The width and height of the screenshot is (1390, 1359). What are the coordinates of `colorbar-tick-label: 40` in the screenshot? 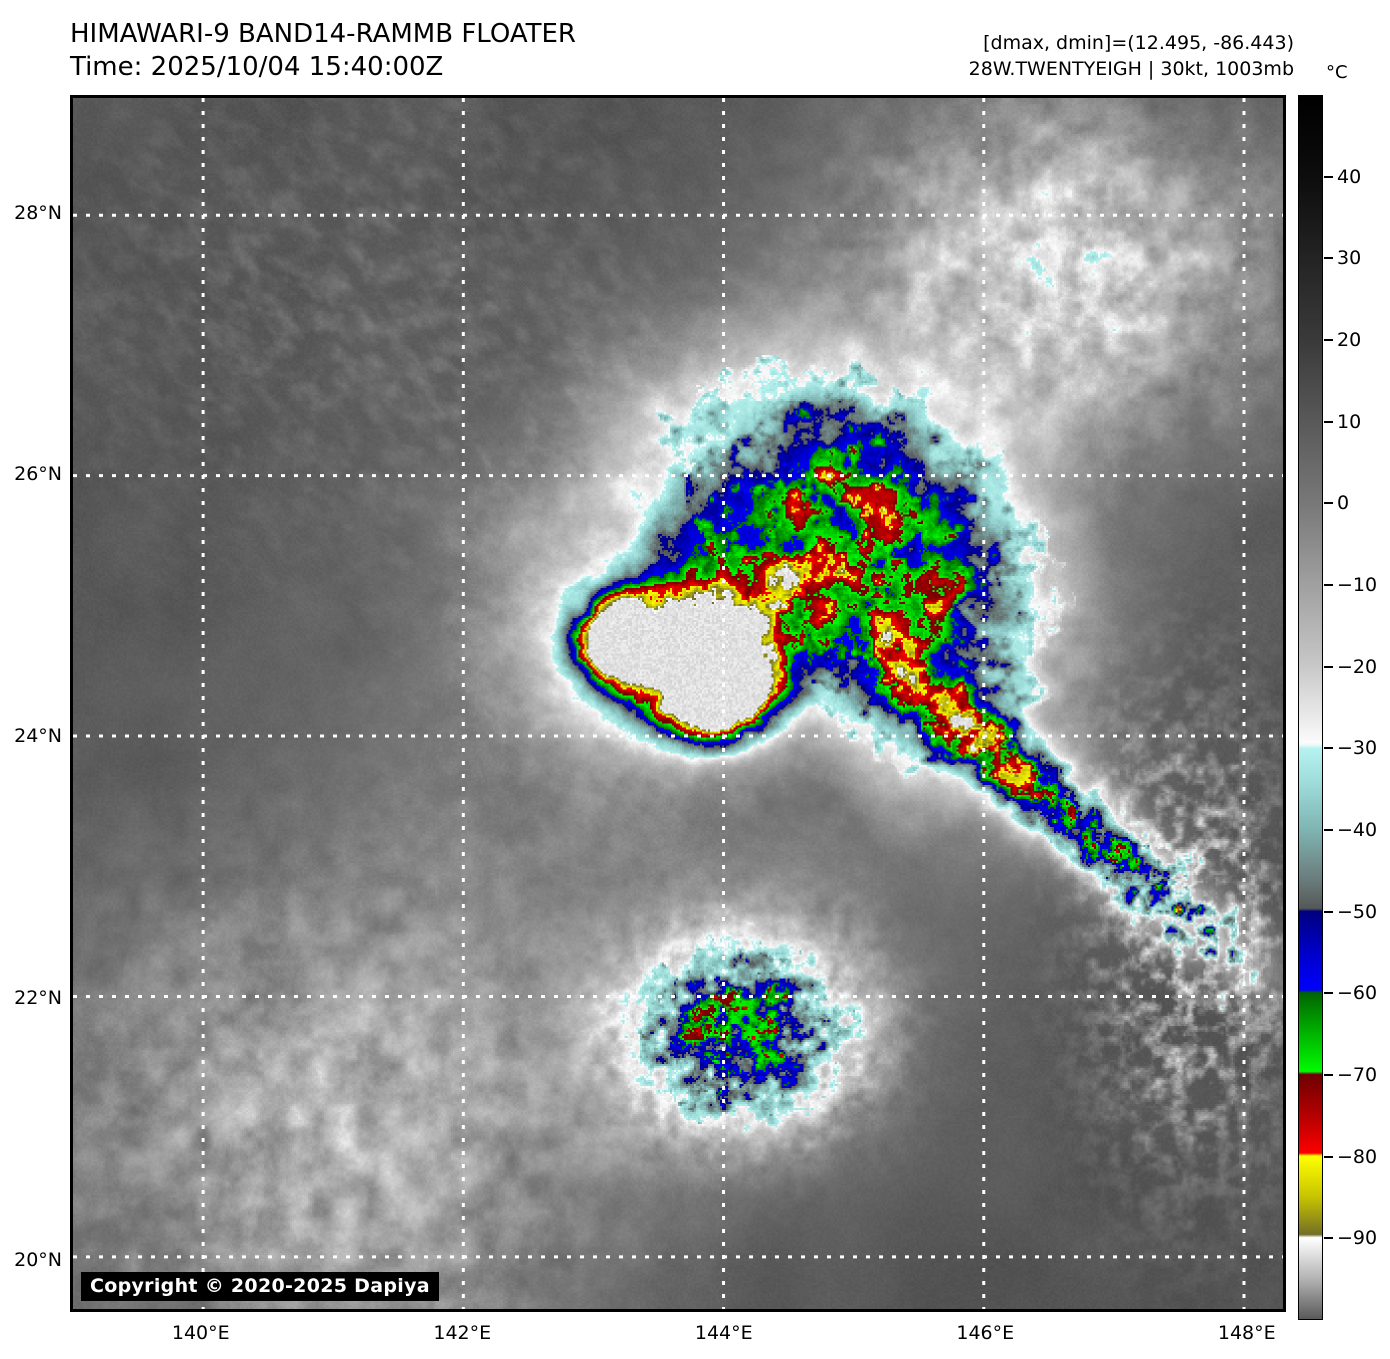 It's located at (1349, 176).